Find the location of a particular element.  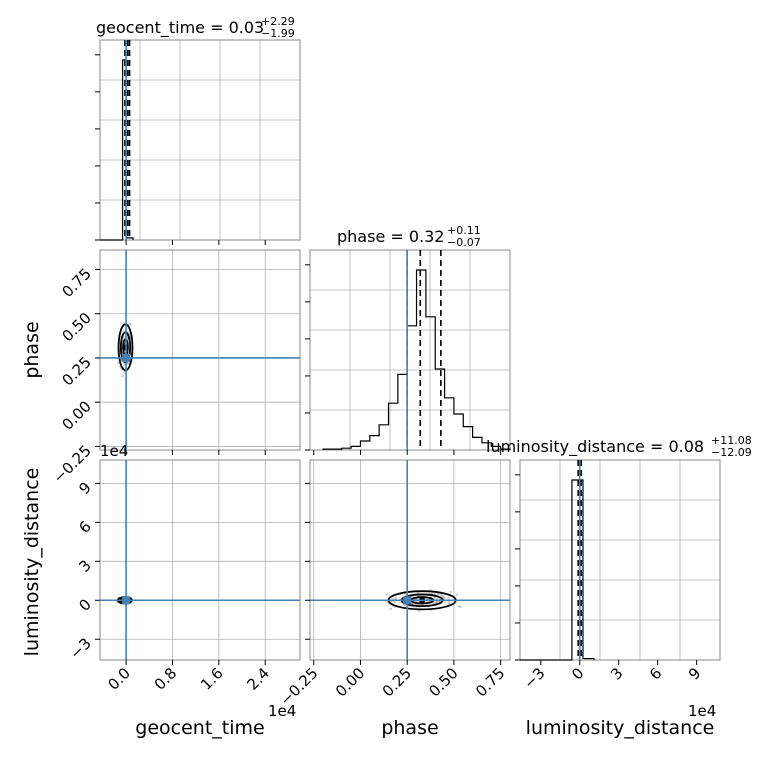

title-phase: phase = 0.32 is located at coordinates (390, 236).